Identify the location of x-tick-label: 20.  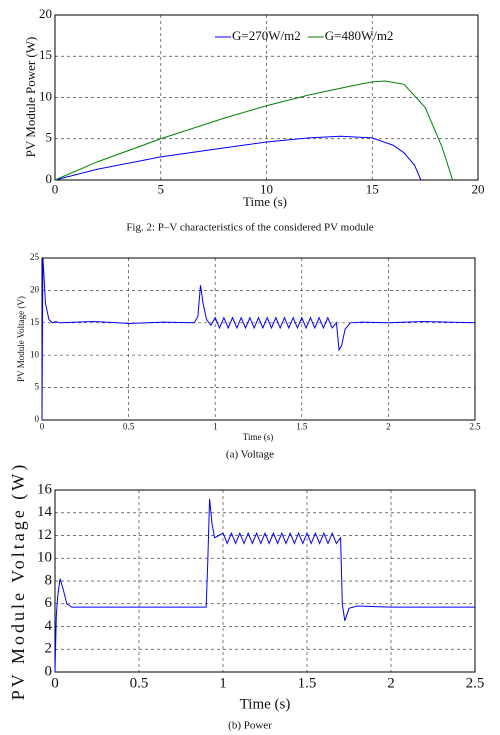
(478, 188).